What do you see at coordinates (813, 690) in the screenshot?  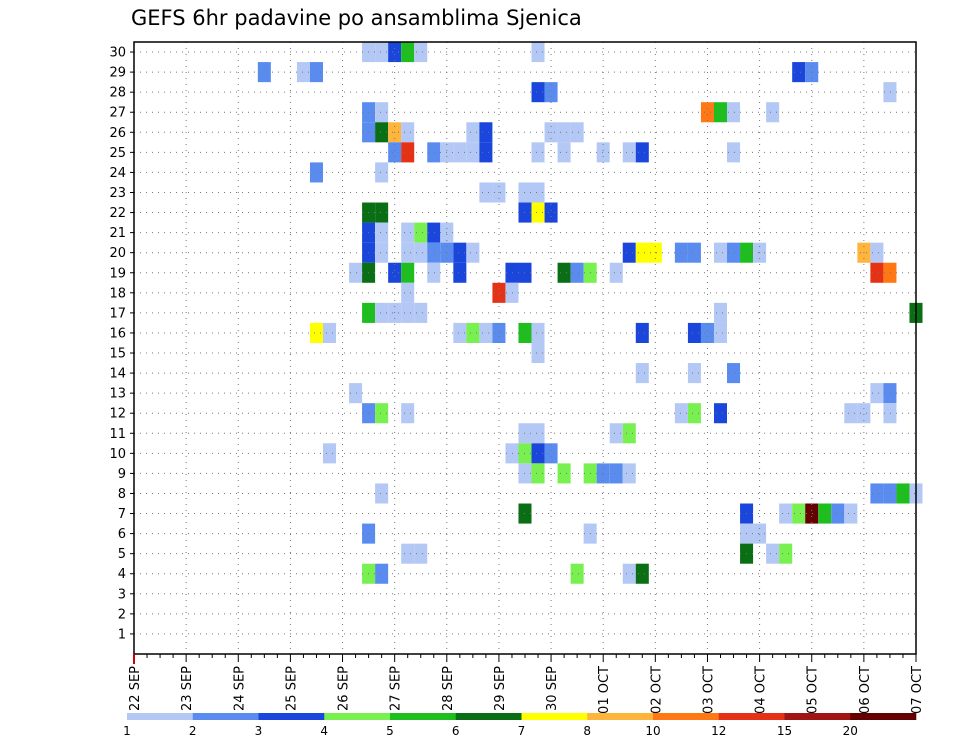 I see `x-tick-label: 05 OCT` at bounding box center [813, 690].